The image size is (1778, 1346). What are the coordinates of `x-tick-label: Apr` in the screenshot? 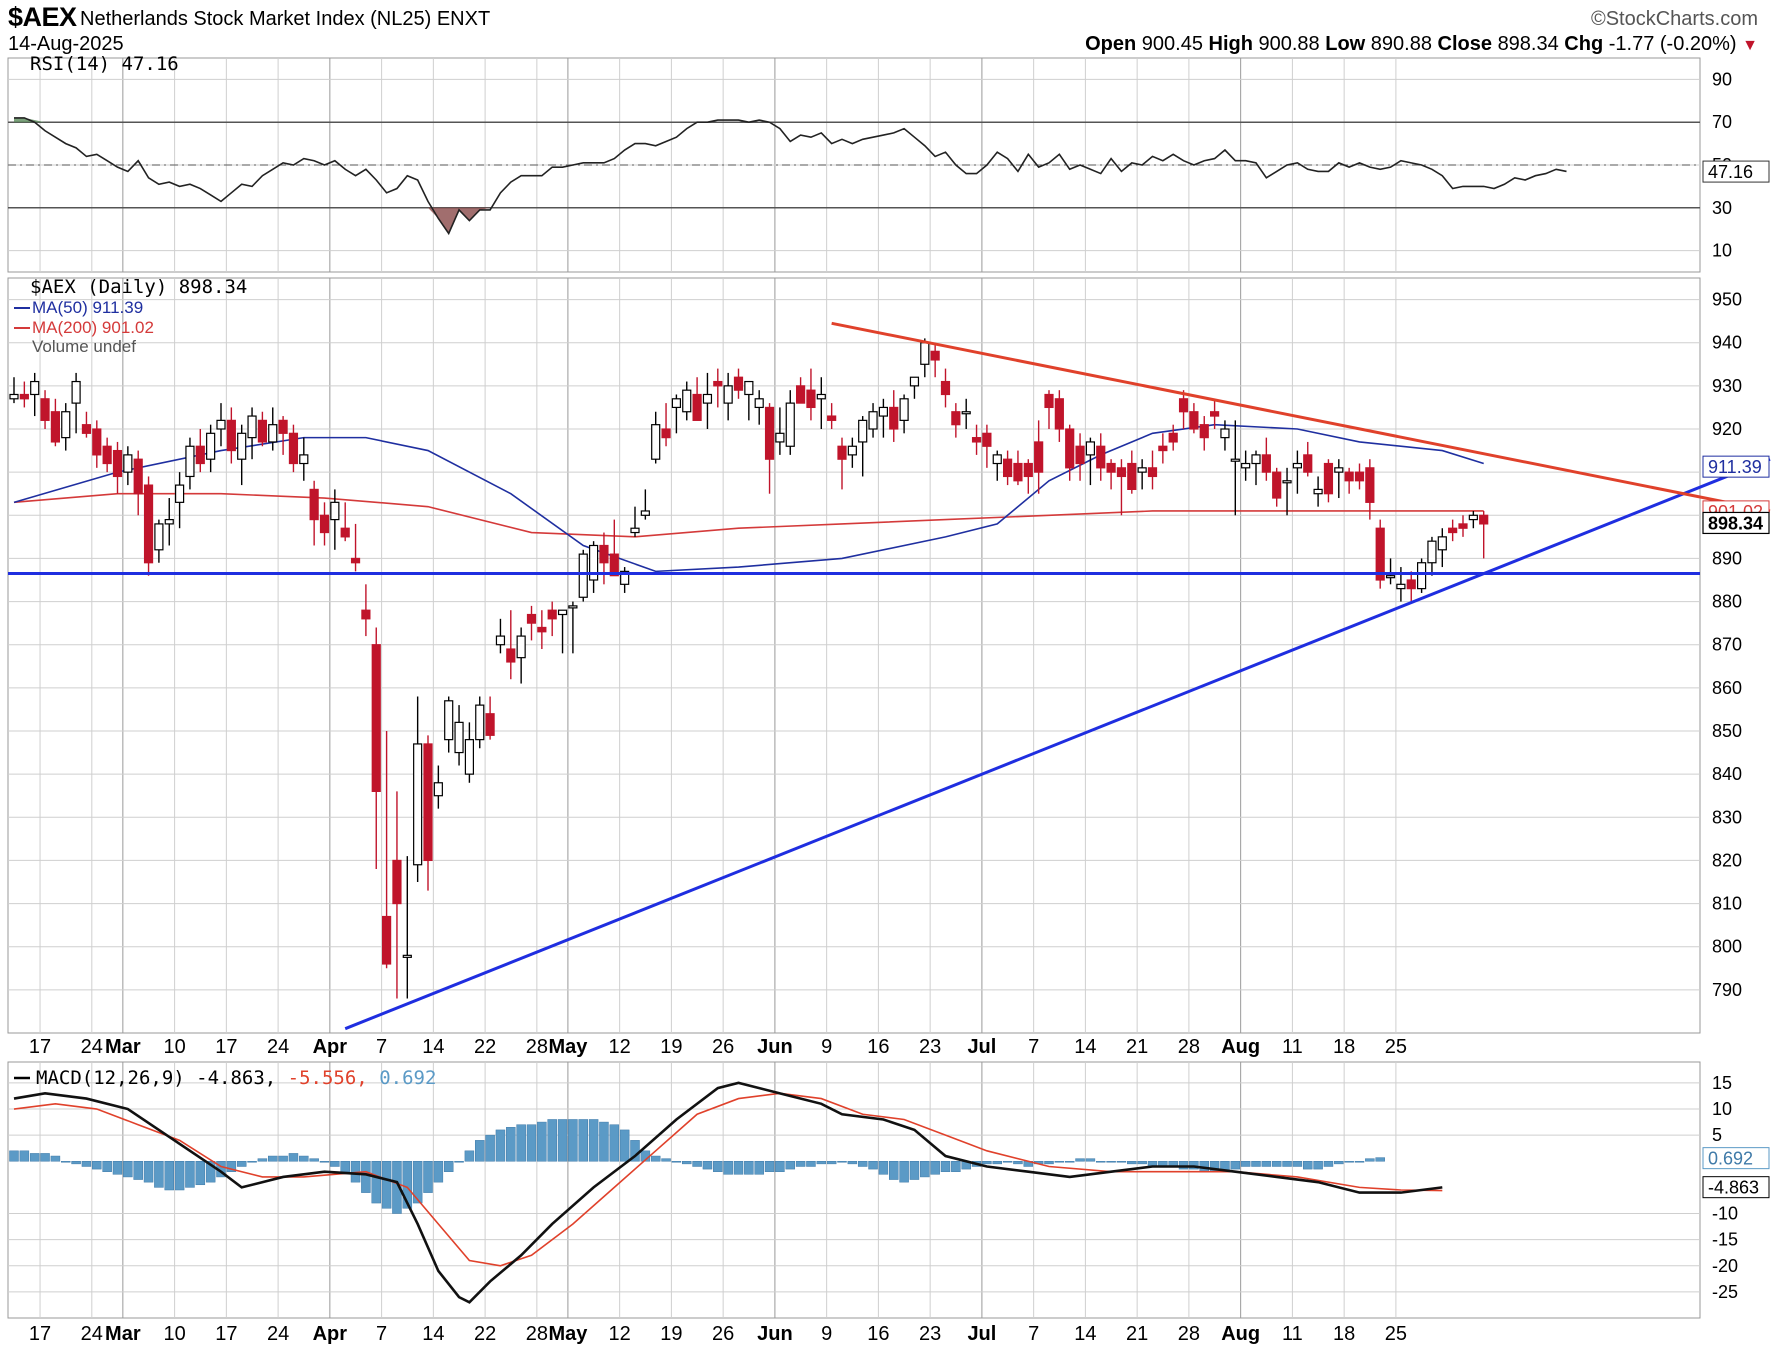 It's located at (330, 1334).